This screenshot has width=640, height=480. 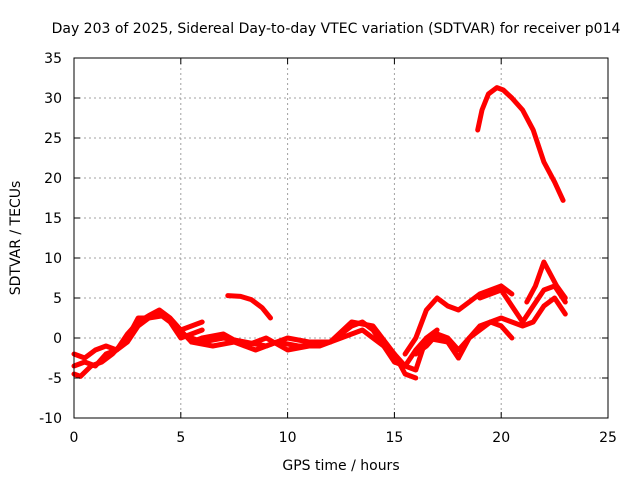 I want to click on y-tick-label: -5, so click(x=55, y=379).